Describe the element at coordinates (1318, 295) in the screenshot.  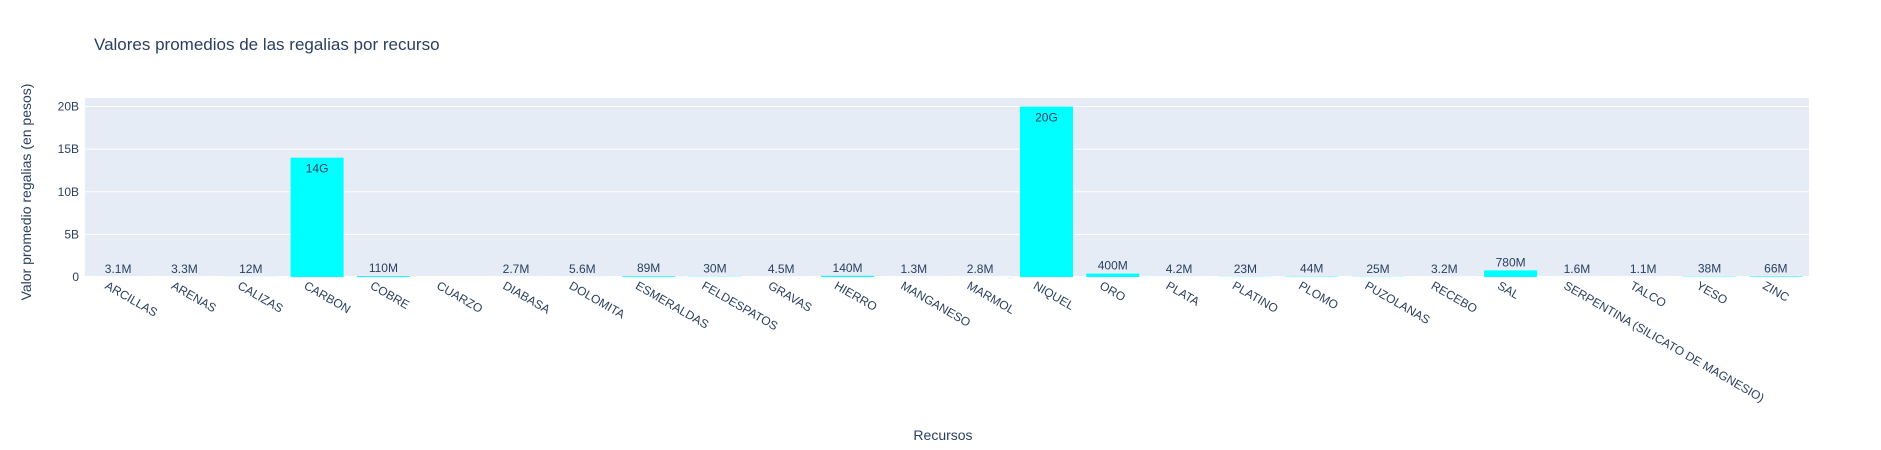
I see `x-tick-label: PLOMO` at that location.